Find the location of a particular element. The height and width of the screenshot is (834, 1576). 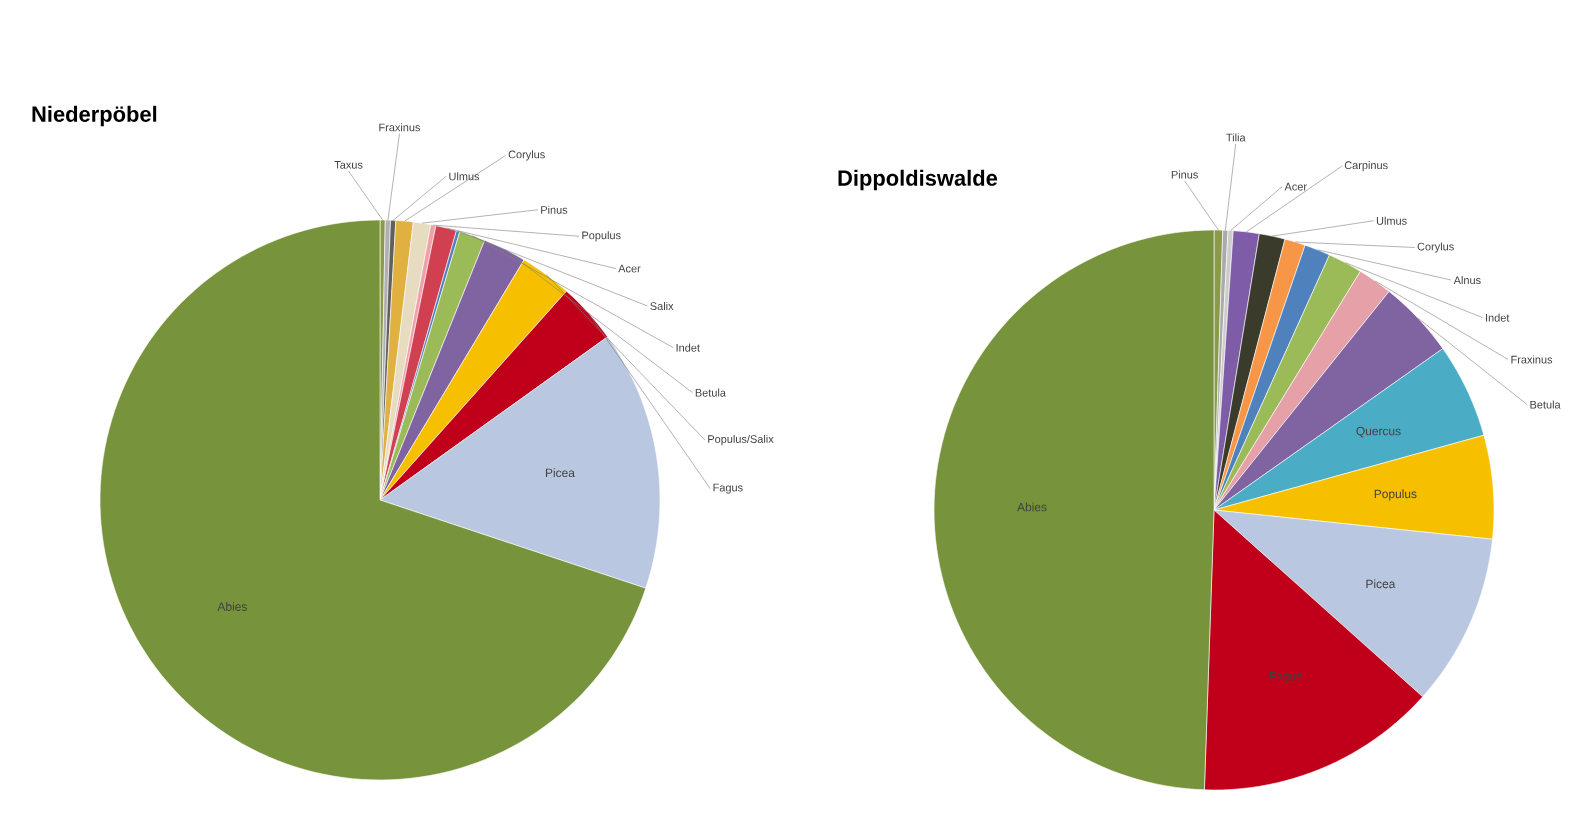

chart-title: Niederpöbel is located at coordinates (94, 116).